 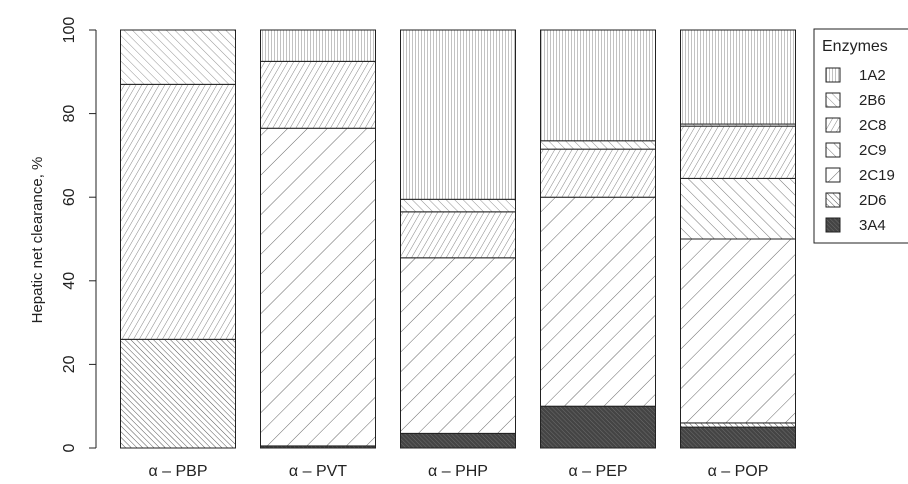 What do you see at coordinates (855, 75) in the screenshot?
I see `legend-item: 1A2` at bounding box center [855, 75].